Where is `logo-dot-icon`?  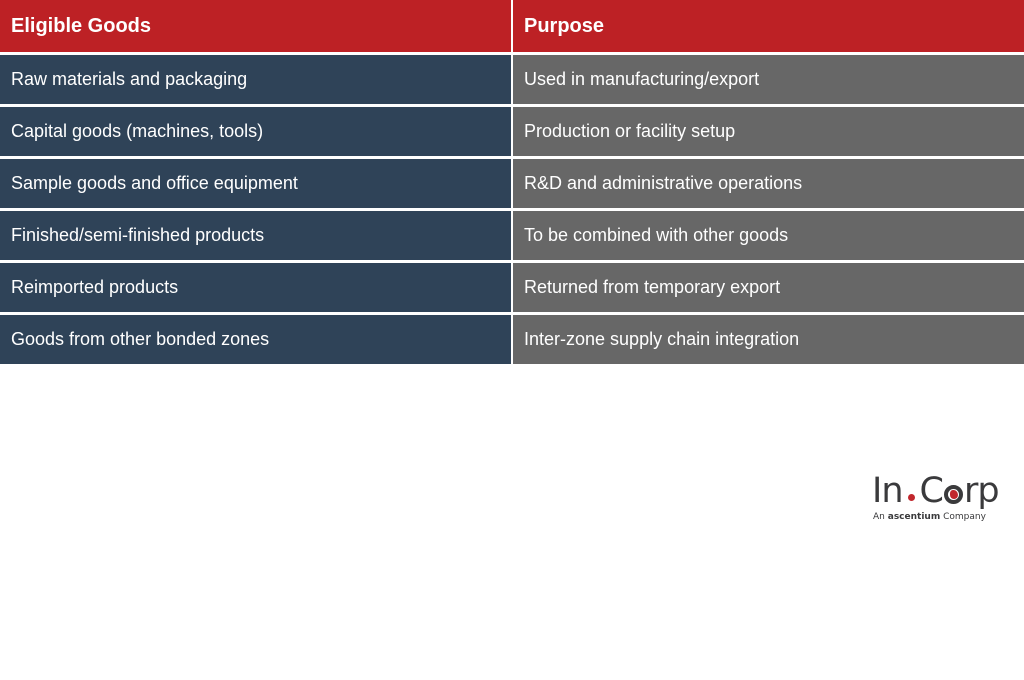
logo-dot-icon is located at coordinates (911, 497).